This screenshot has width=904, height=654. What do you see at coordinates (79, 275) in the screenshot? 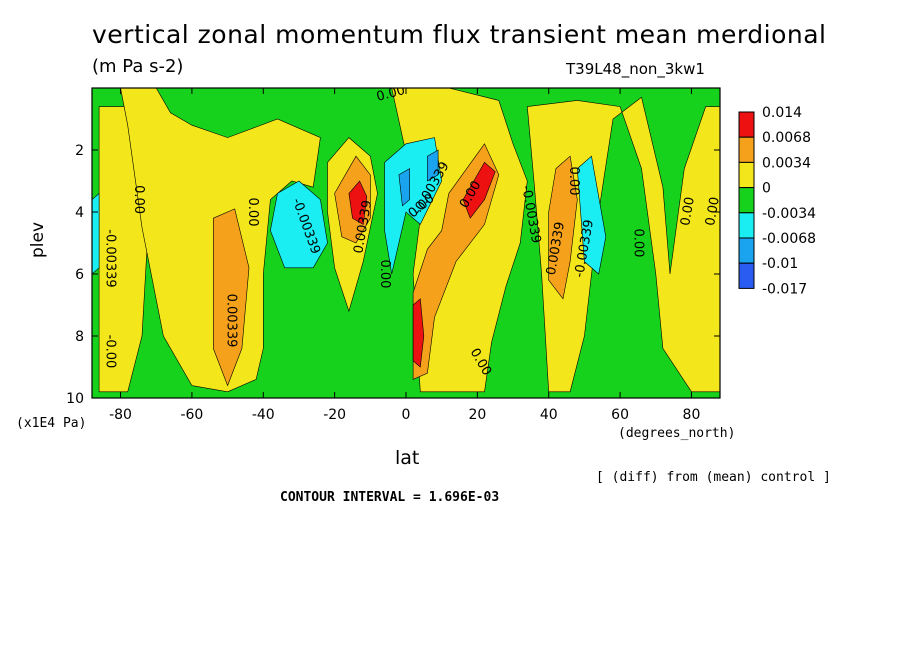
I see `y-tick-label: 6` at bounding box center [79, 275].